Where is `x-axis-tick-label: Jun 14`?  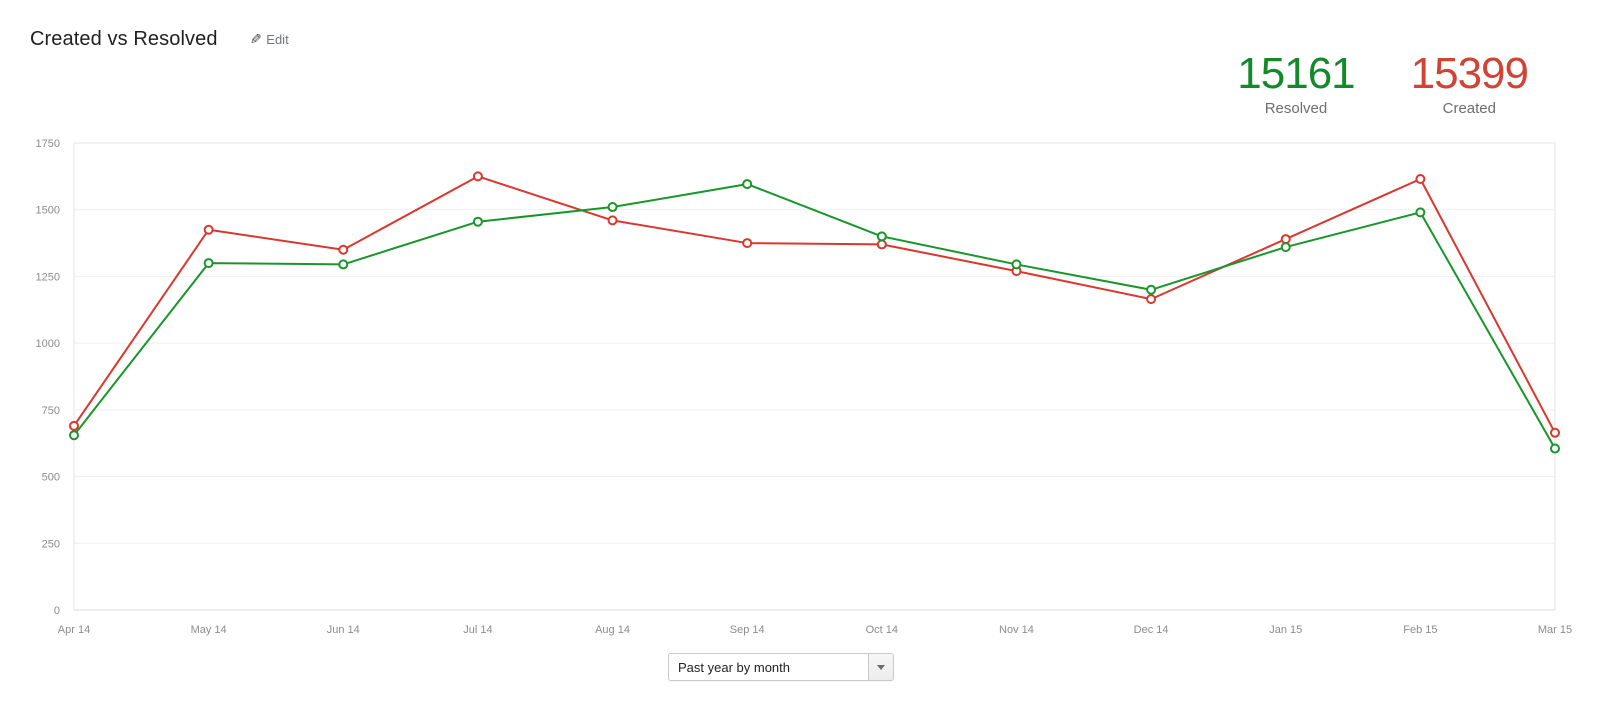 x-axis-tick-label: Jun 14 is located at coordinates (343, 630).